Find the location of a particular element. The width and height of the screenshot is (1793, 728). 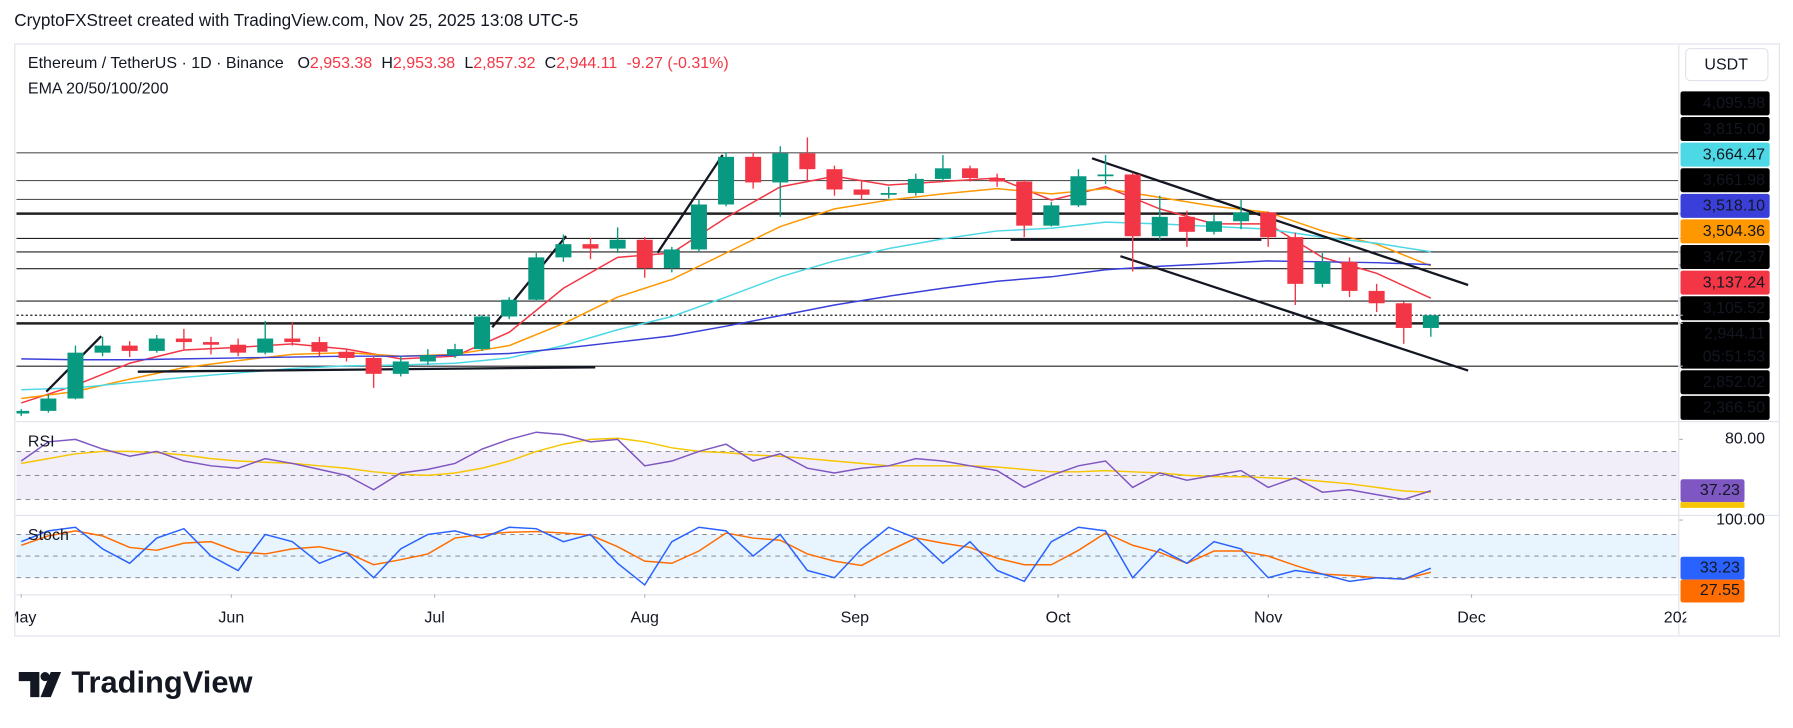

x-tick-label: Jun is located at coordinates (231, 618).